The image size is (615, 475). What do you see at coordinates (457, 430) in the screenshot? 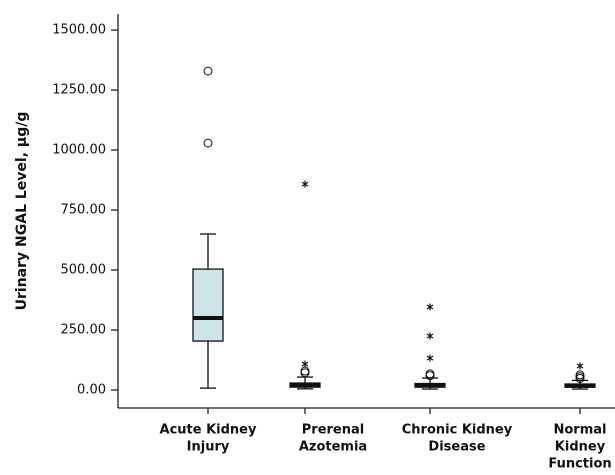
I see `x-tick-label: Chronic Kidney` at bounding box center [457, 430].